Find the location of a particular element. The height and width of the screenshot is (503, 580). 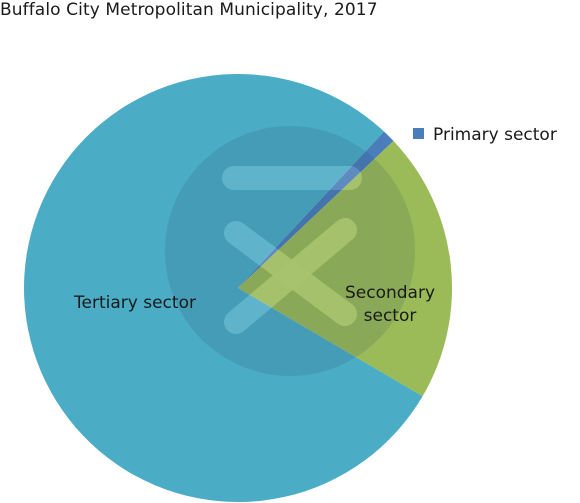

legend: Primary sector is located at coordinates (485, 135).